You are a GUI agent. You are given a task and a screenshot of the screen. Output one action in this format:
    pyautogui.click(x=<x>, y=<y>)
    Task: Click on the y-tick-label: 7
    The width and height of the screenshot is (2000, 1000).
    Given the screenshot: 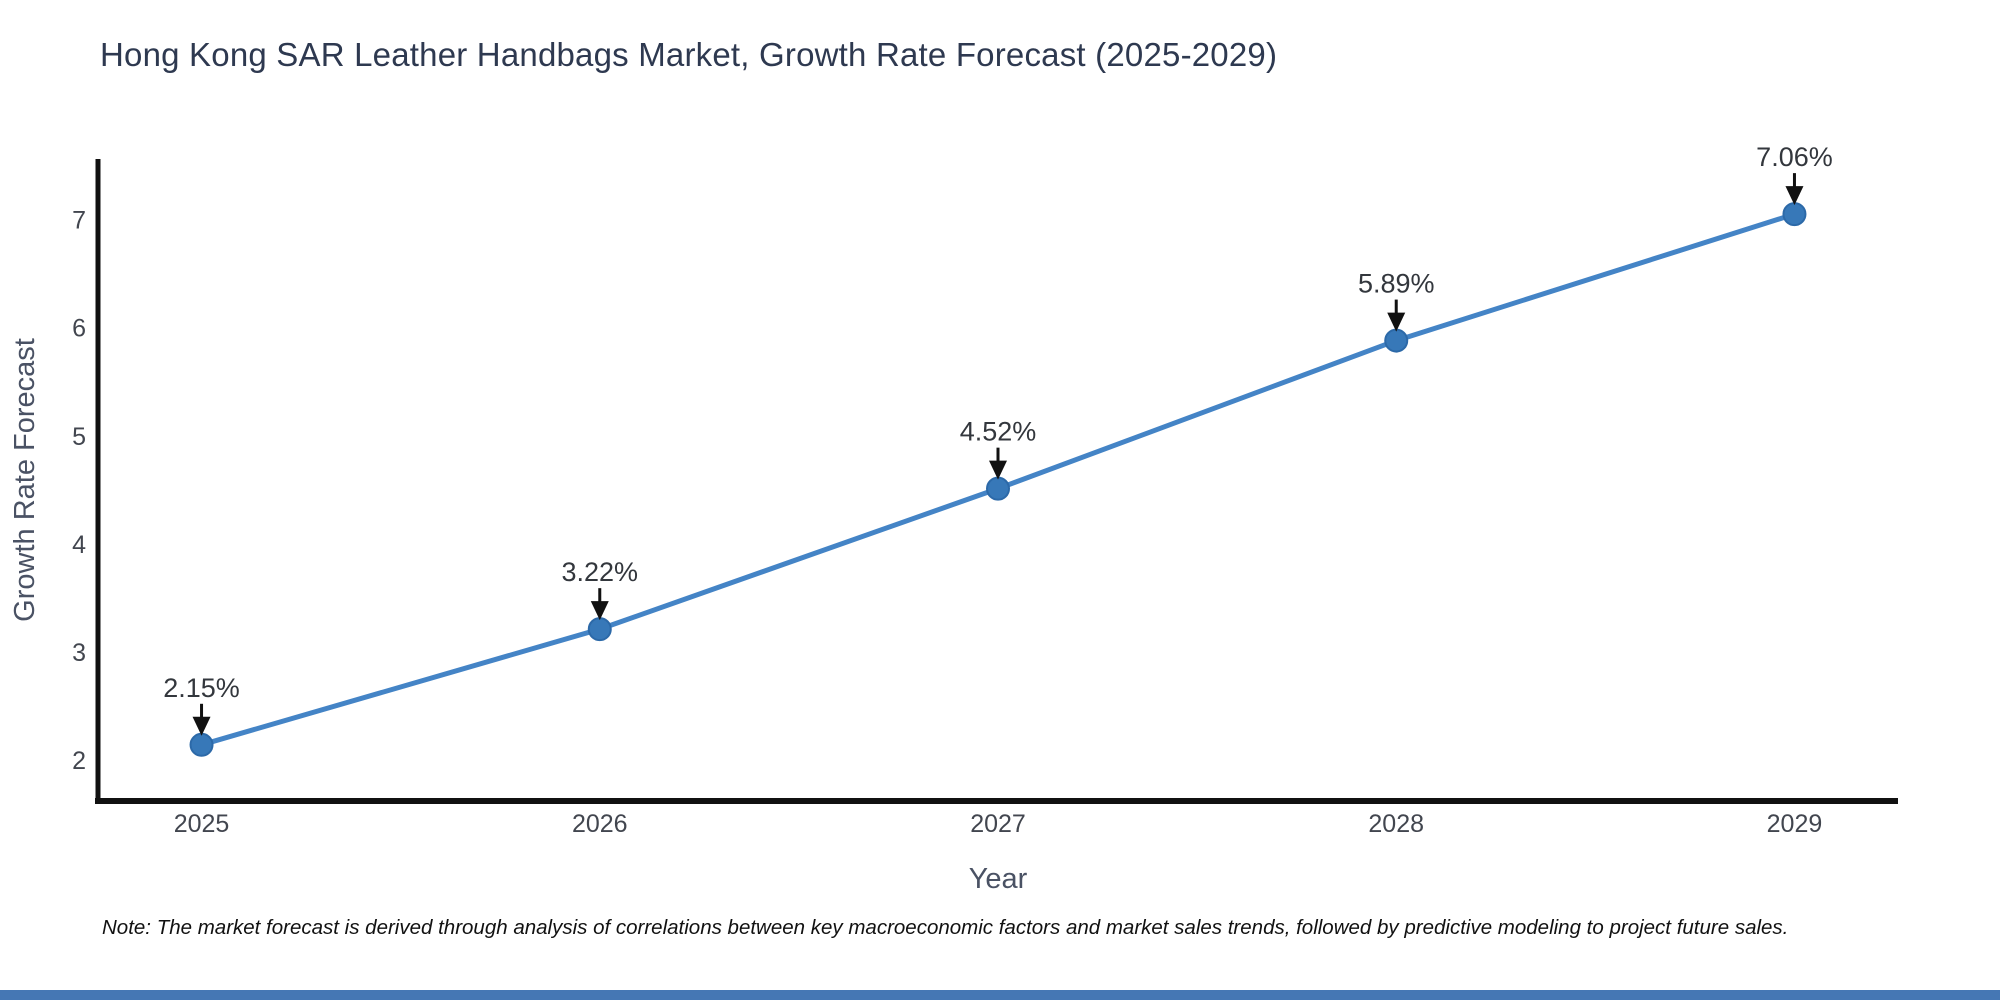 What is the action you would take?
    pyautogui.click(x=79, y=221)
    